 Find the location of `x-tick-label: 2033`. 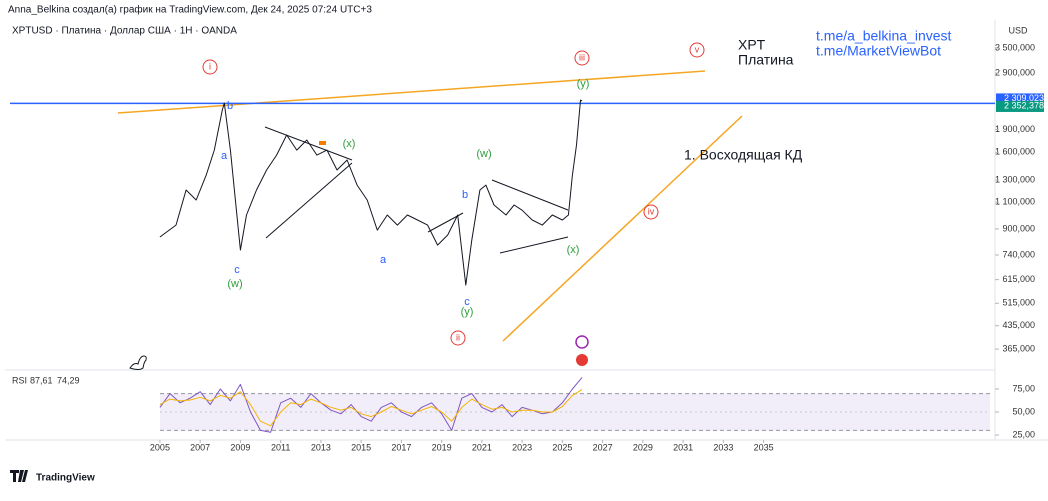

x-tick-label: 2033 is located at coordinates (723, 447).